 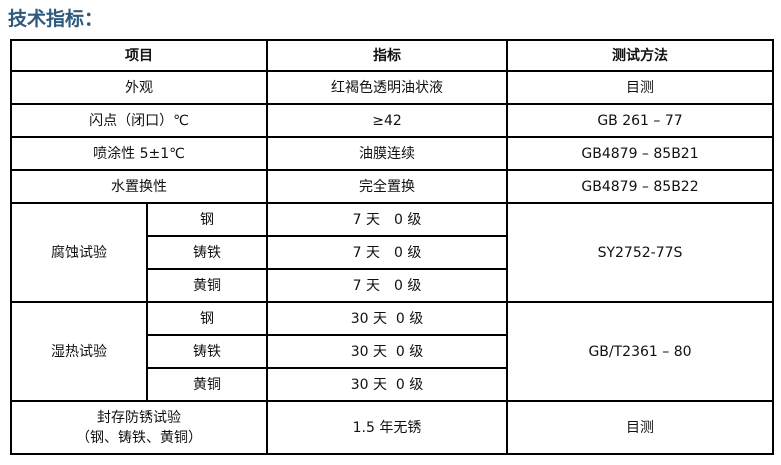 I want to click on cell-value: 红褐色透明油状液, so click(x=387, y=87).